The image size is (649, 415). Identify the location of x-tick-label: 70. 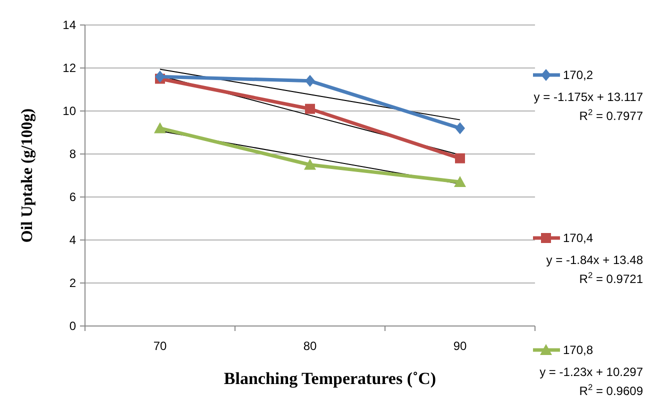
(160, 346).